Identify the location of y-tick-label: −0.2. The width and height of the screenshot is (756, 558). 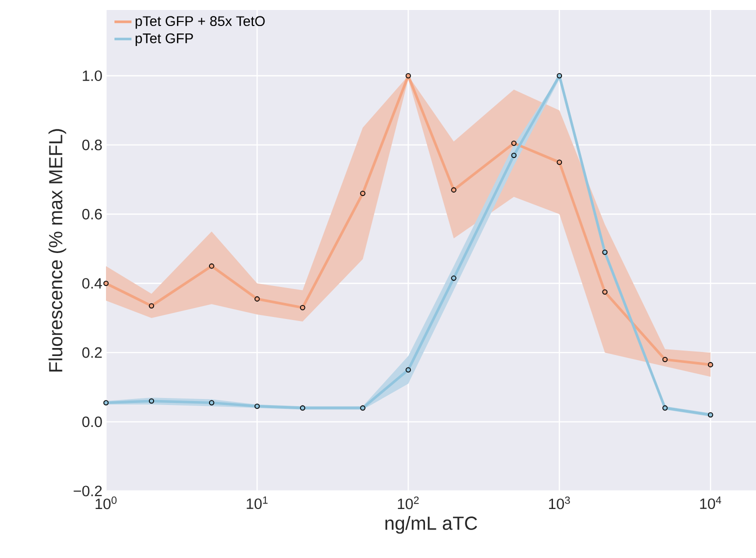
(88, 491).